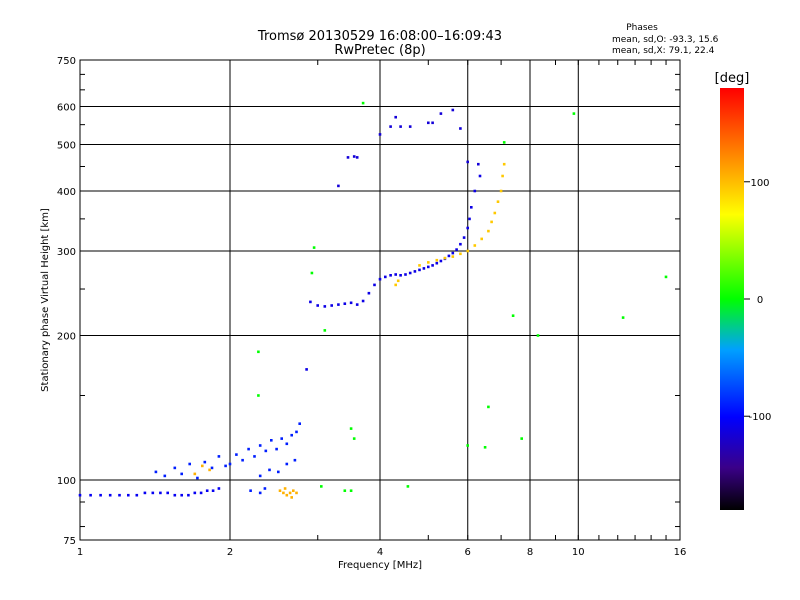 This screenshot has height=600, width=800. I want to click on y-tick-label: 100, so click(66, 481).